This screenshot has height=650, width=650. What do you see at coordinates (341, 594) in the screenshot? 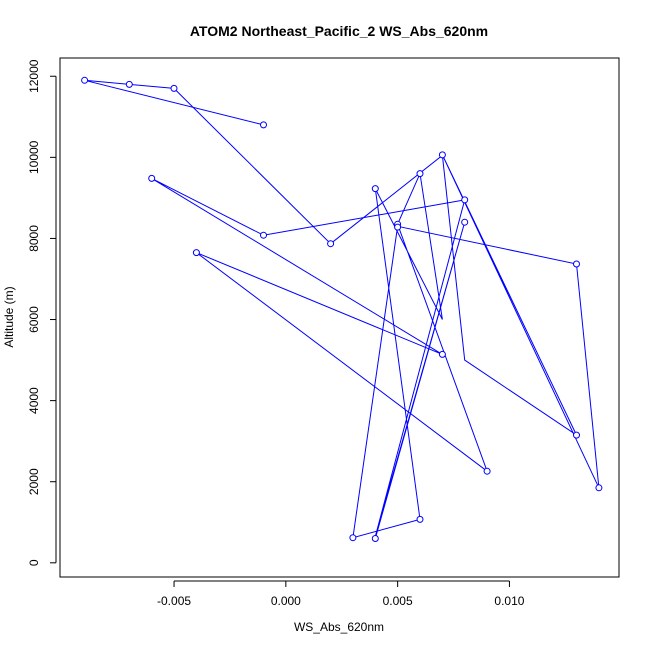
I see `x-axis: -0.005 0.000 0.005 0.010` at bounding box center [341, 594].